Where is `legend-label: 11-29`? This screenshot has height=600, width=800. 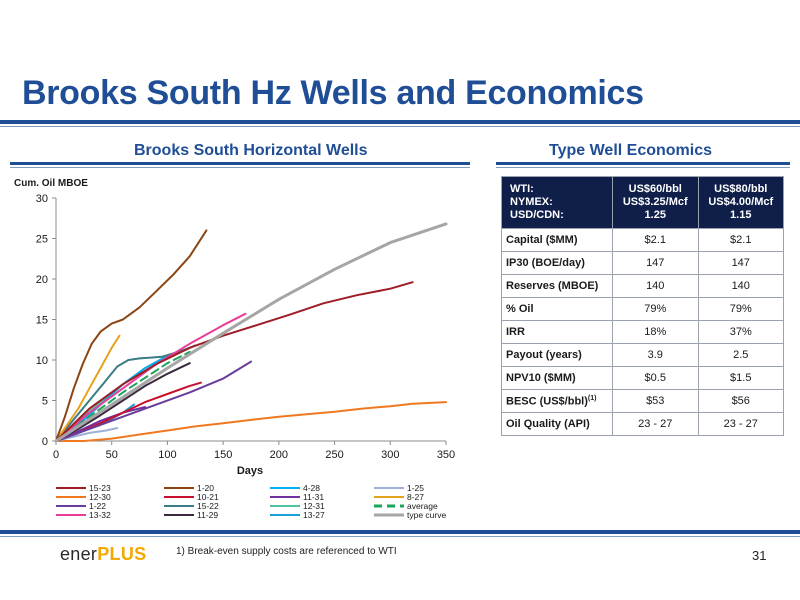
legend-label: 11-29 is located at coordinates (207, 515).